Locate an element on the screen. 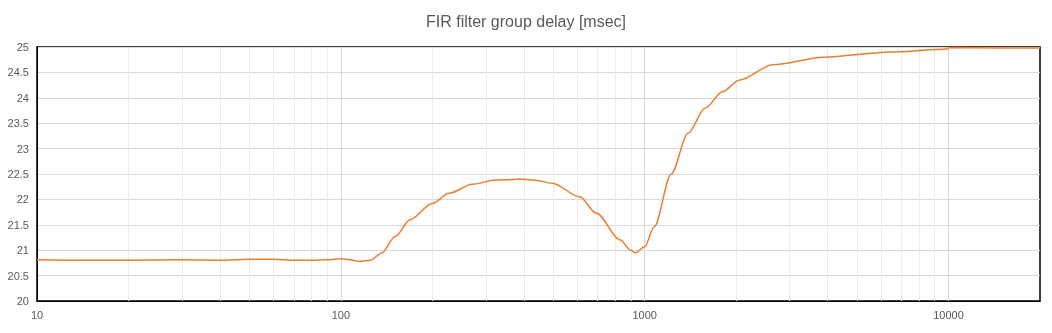  x-tick-label: 10000 is located at coordinates (948, 314).